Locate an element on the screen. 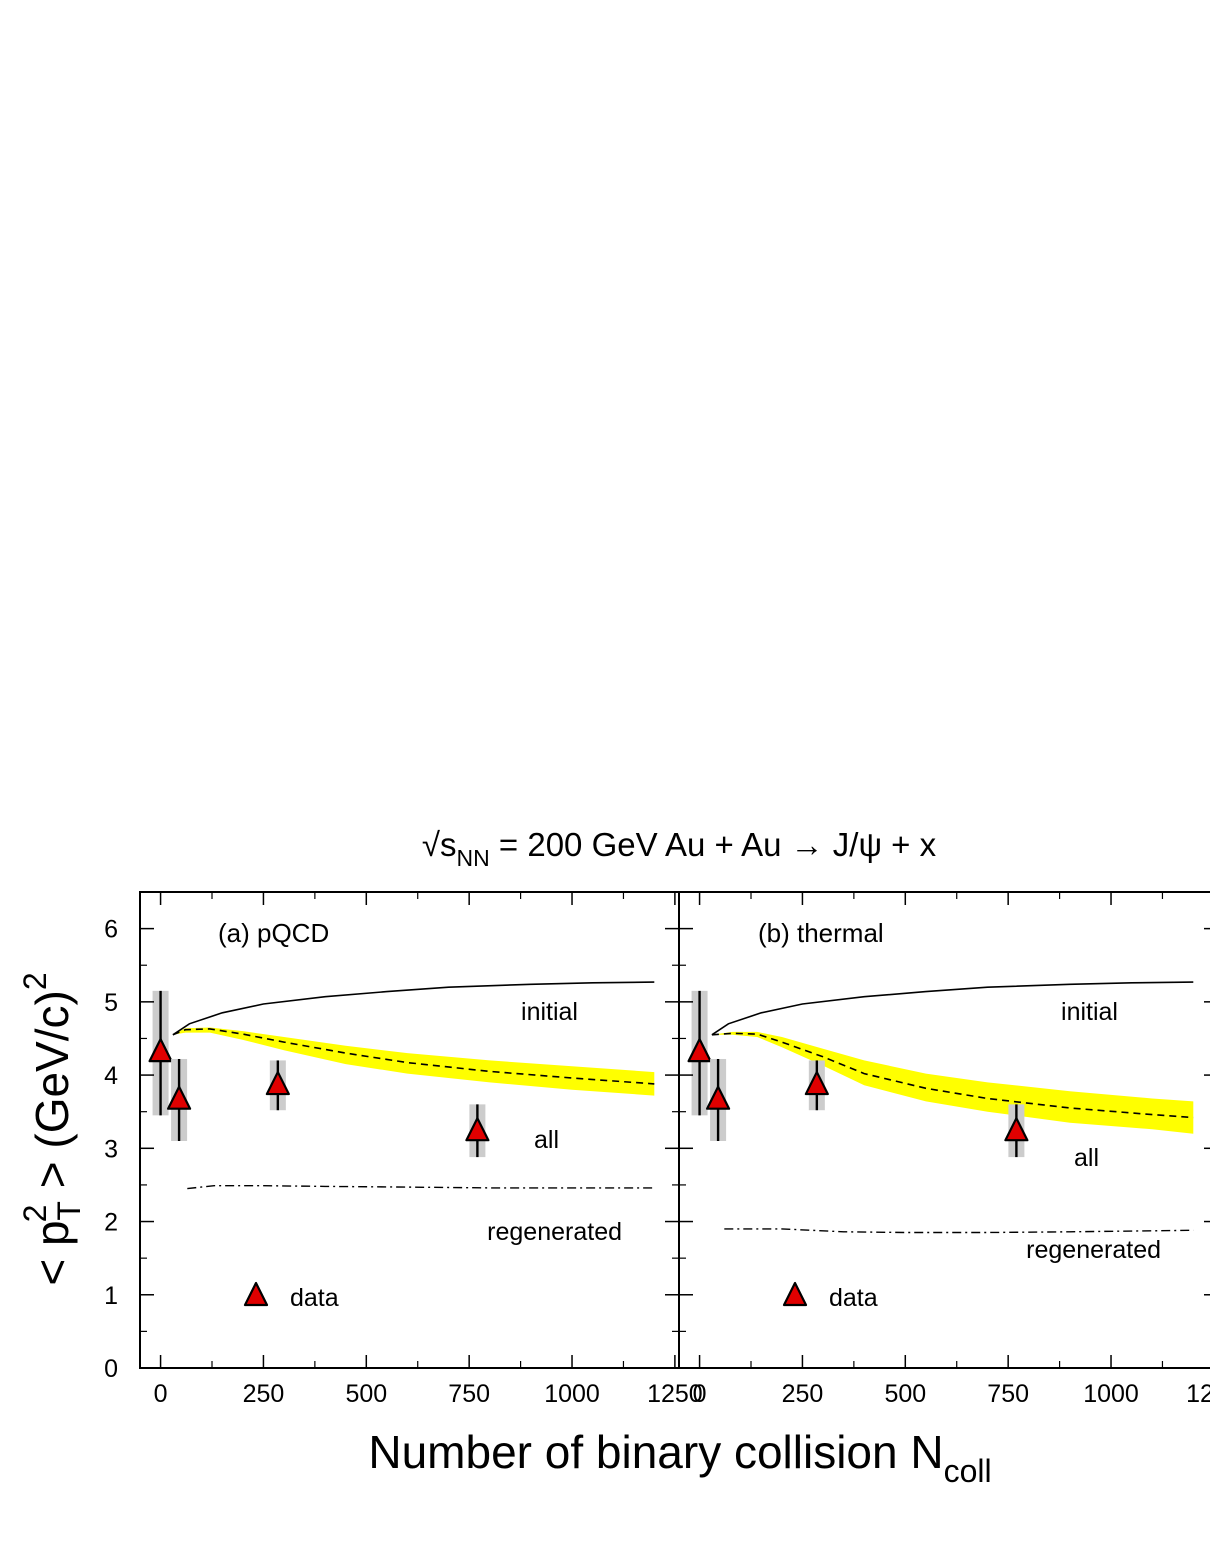 The width and height of the screenshot is (1210, 1565). y-axis-label: < p2T > (GeV/c)2 is located at coordinates (52, 1128).